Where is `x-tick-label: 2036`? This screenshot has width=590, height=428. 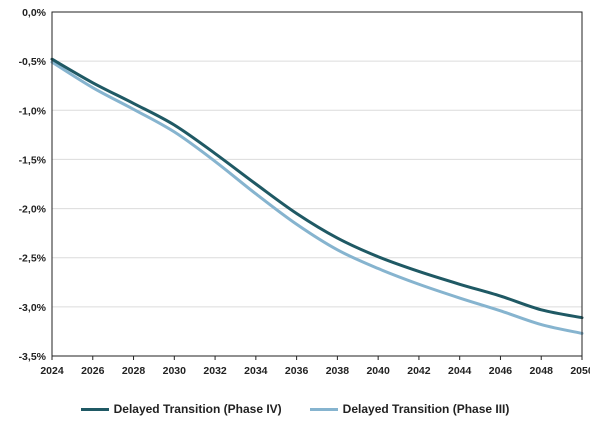
x-tick-label: 2036 is located at coordinates (297, 371).